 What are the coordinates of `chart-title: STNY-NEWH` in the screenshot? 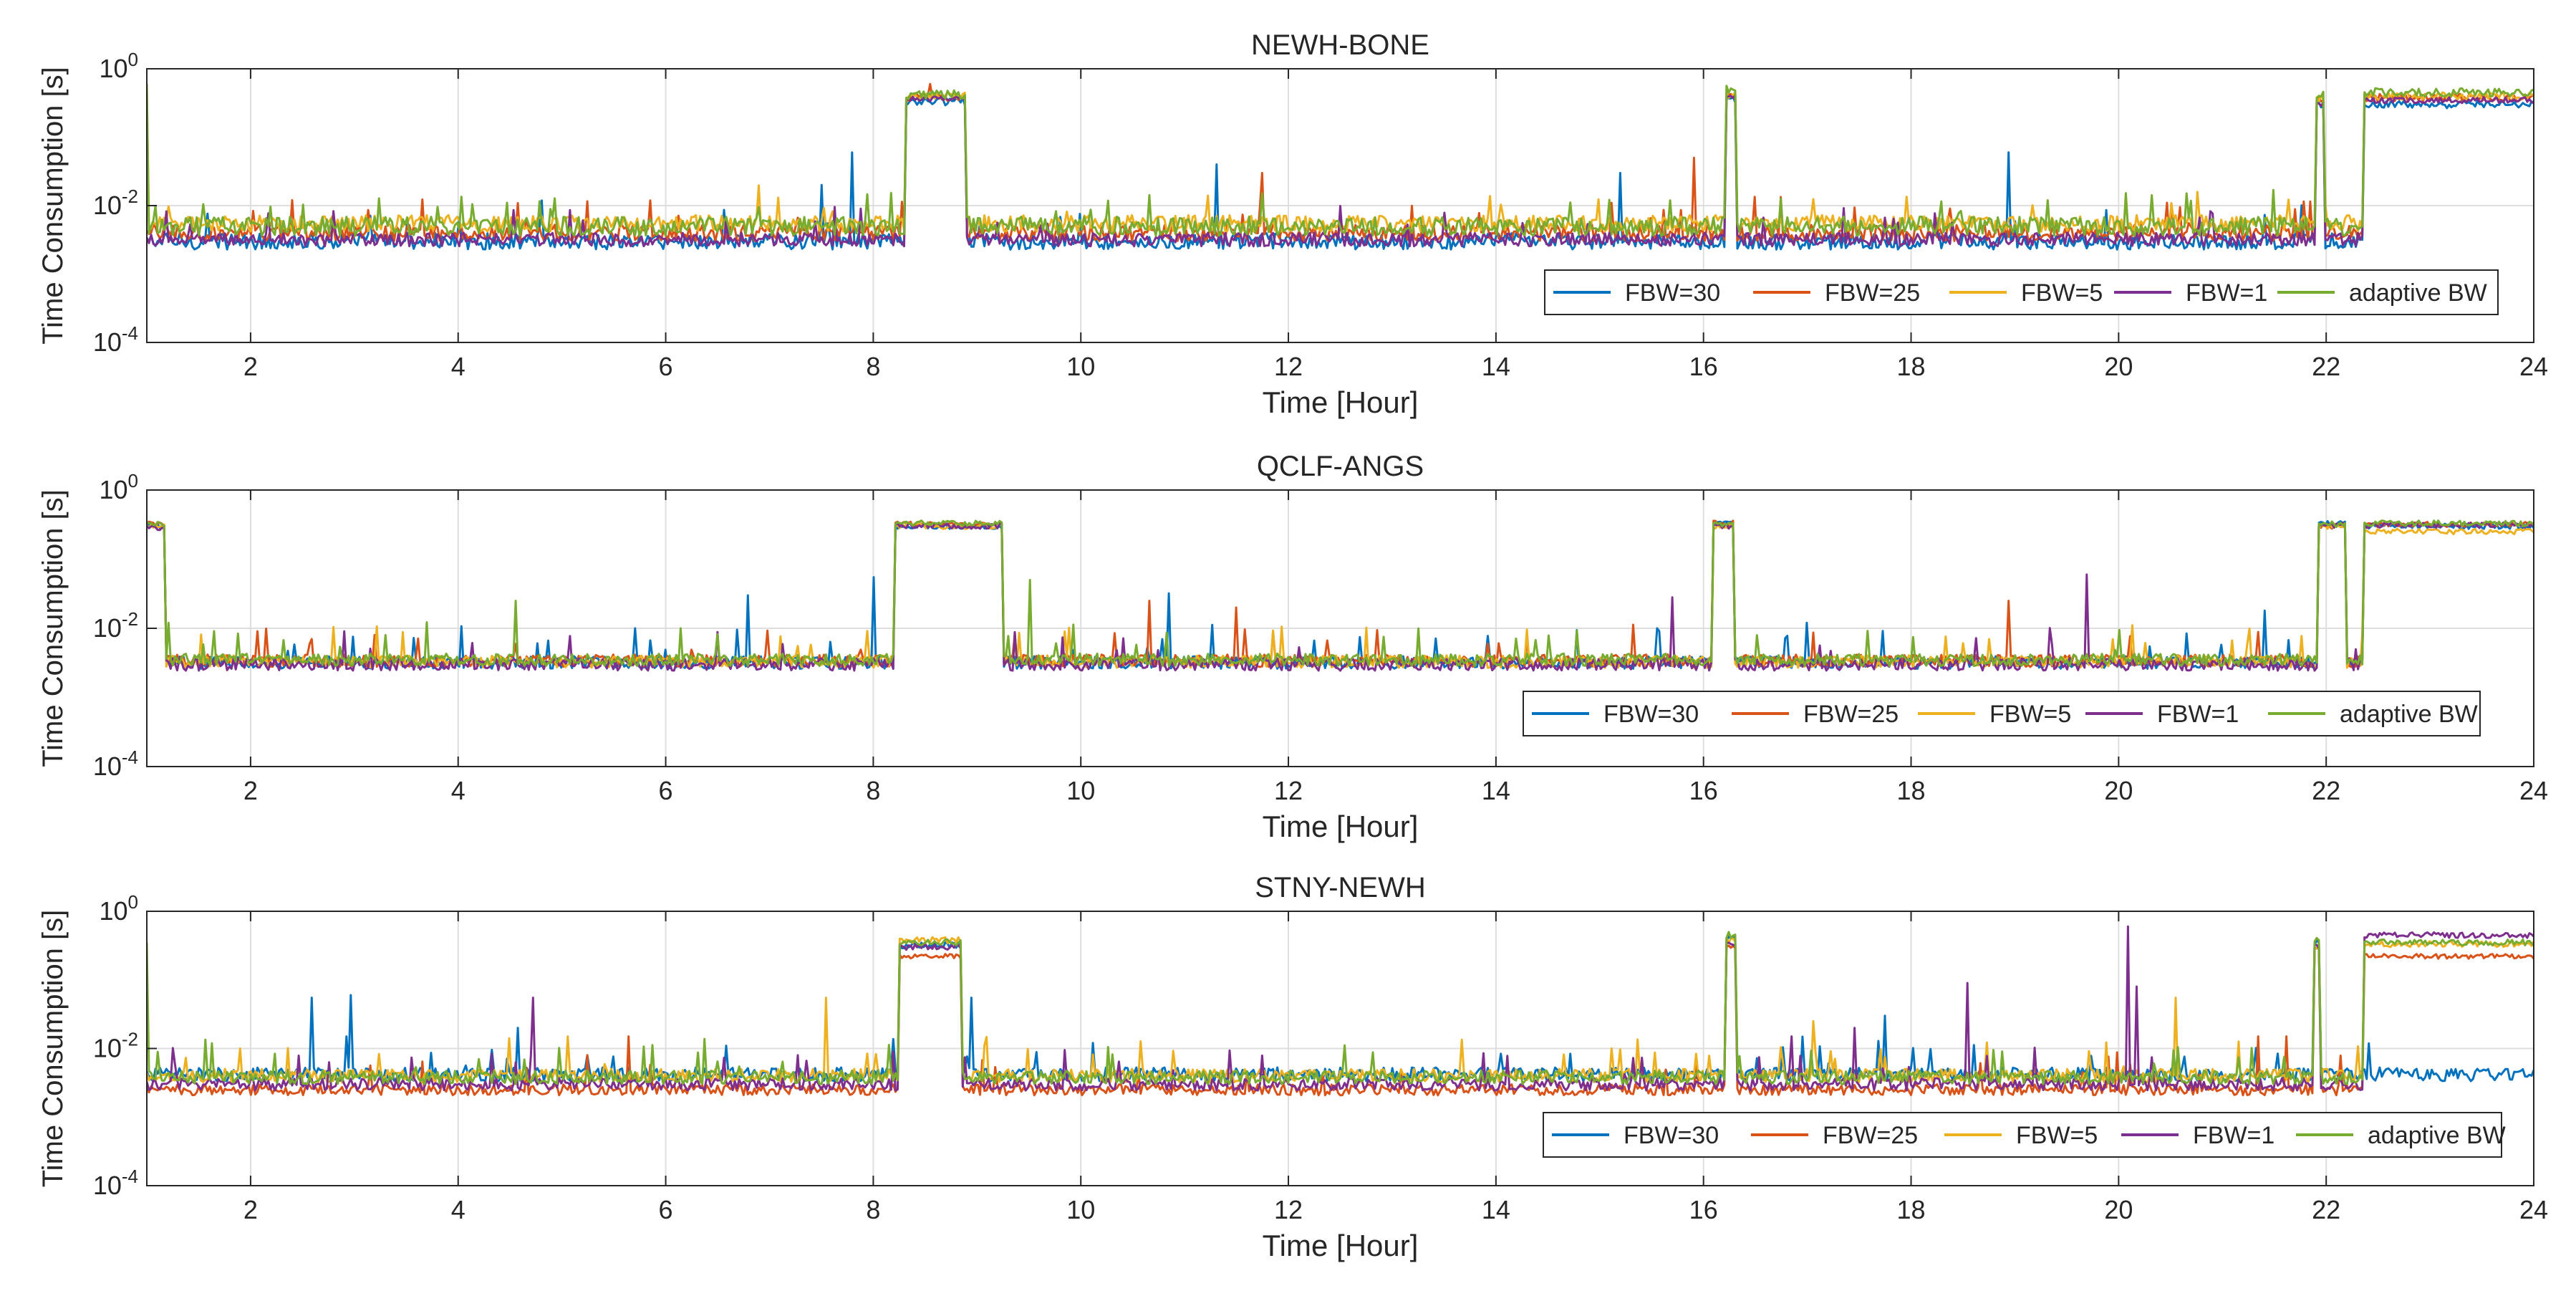 It's located at (1340, 887).